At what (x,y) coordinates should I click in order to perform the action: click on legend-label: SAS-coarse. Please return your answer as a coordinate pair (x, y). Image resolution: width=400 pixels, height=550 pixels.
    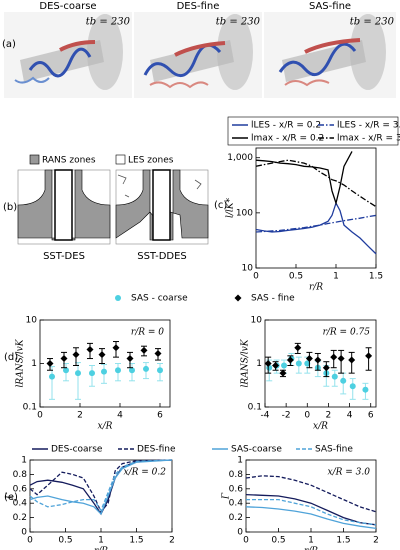
    Looking at the image, I should click on (256, 450).